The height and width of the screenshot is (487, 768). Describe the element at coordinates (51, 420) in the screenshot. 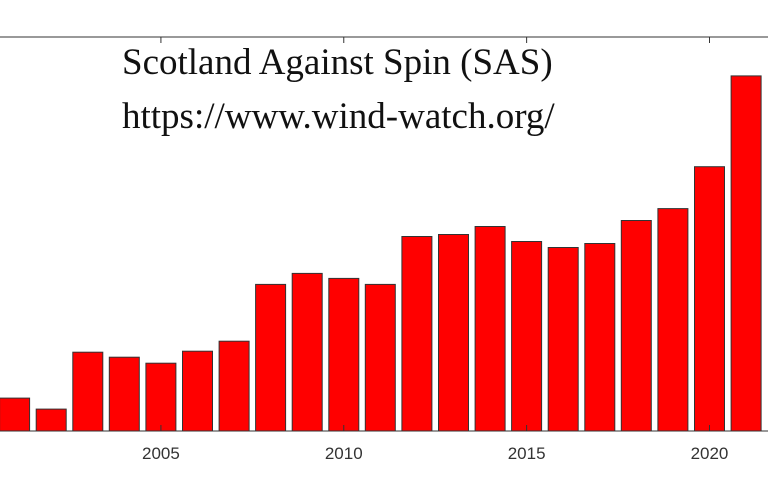

I see `bar-2002` at that location.